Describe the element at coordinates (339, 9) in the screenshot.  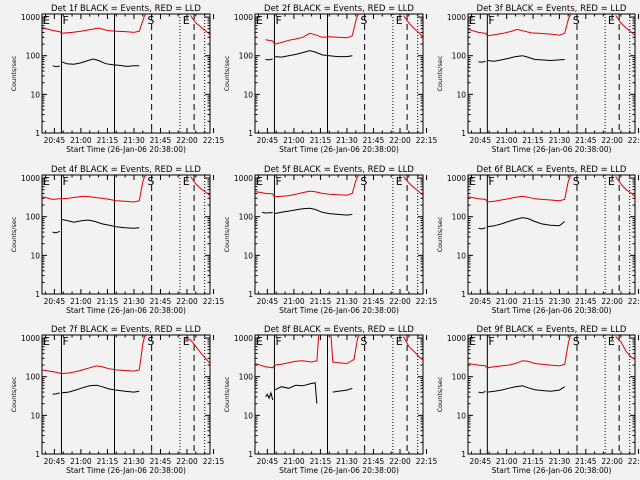
I see `panel-title: Det 2f BLACK = Events, RED = LLD` at that location.